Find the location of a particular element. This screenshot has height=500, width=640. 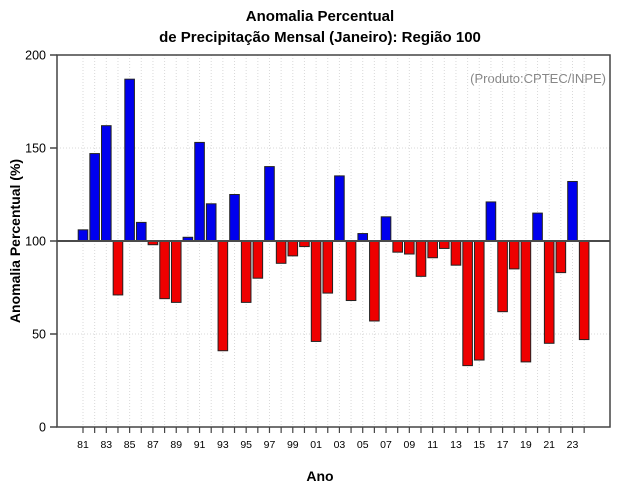

x-tick-label: 21 is located at coordinates (549, 445).